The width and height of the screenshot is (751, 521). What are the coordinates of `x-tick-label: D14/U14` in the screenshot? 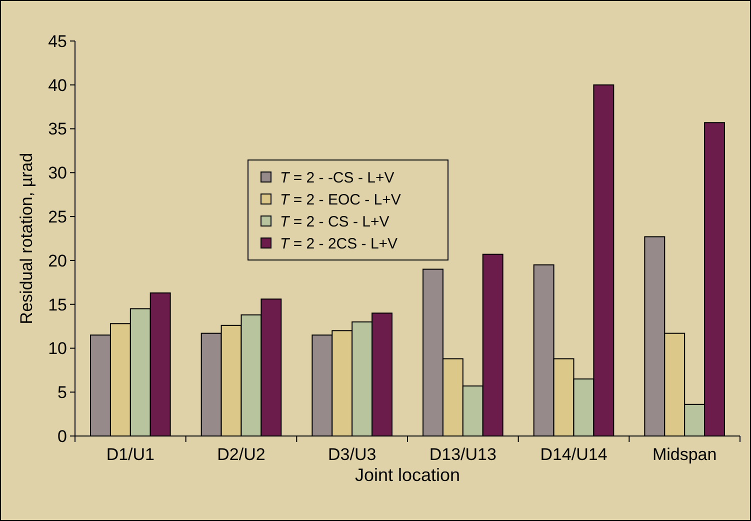 It's located at (574, 454).